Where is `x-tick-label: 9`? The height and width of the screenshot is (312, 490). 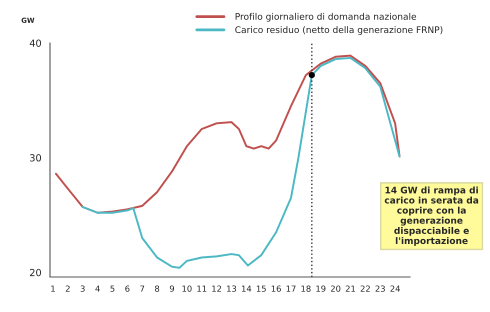
x-tick-label: 9 is located at coordinates (172, 288).